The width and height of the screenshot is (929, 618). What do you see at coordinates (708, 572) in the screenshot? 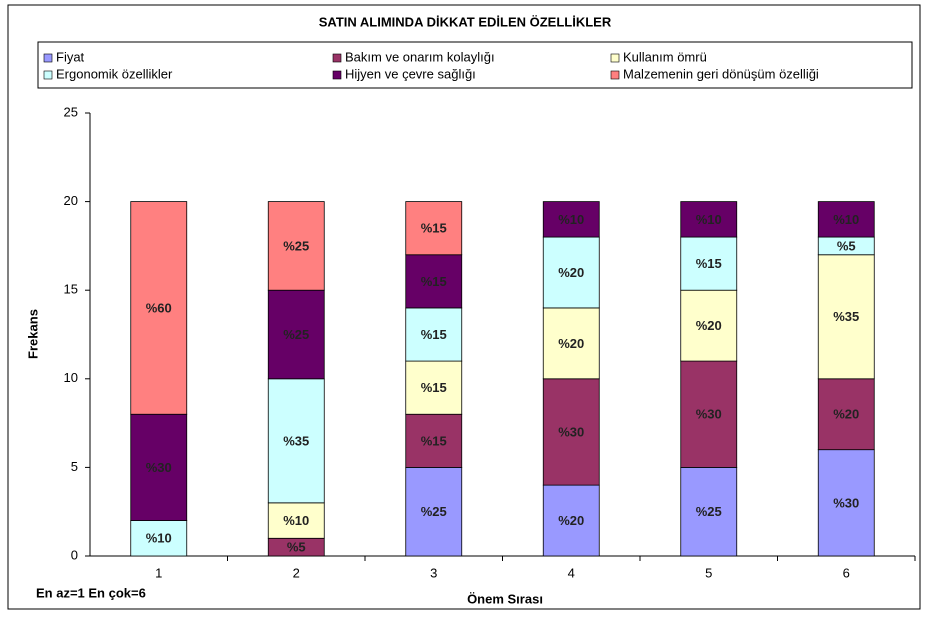
I see `x-tick-label: 5` at bounding box center [708, 572].